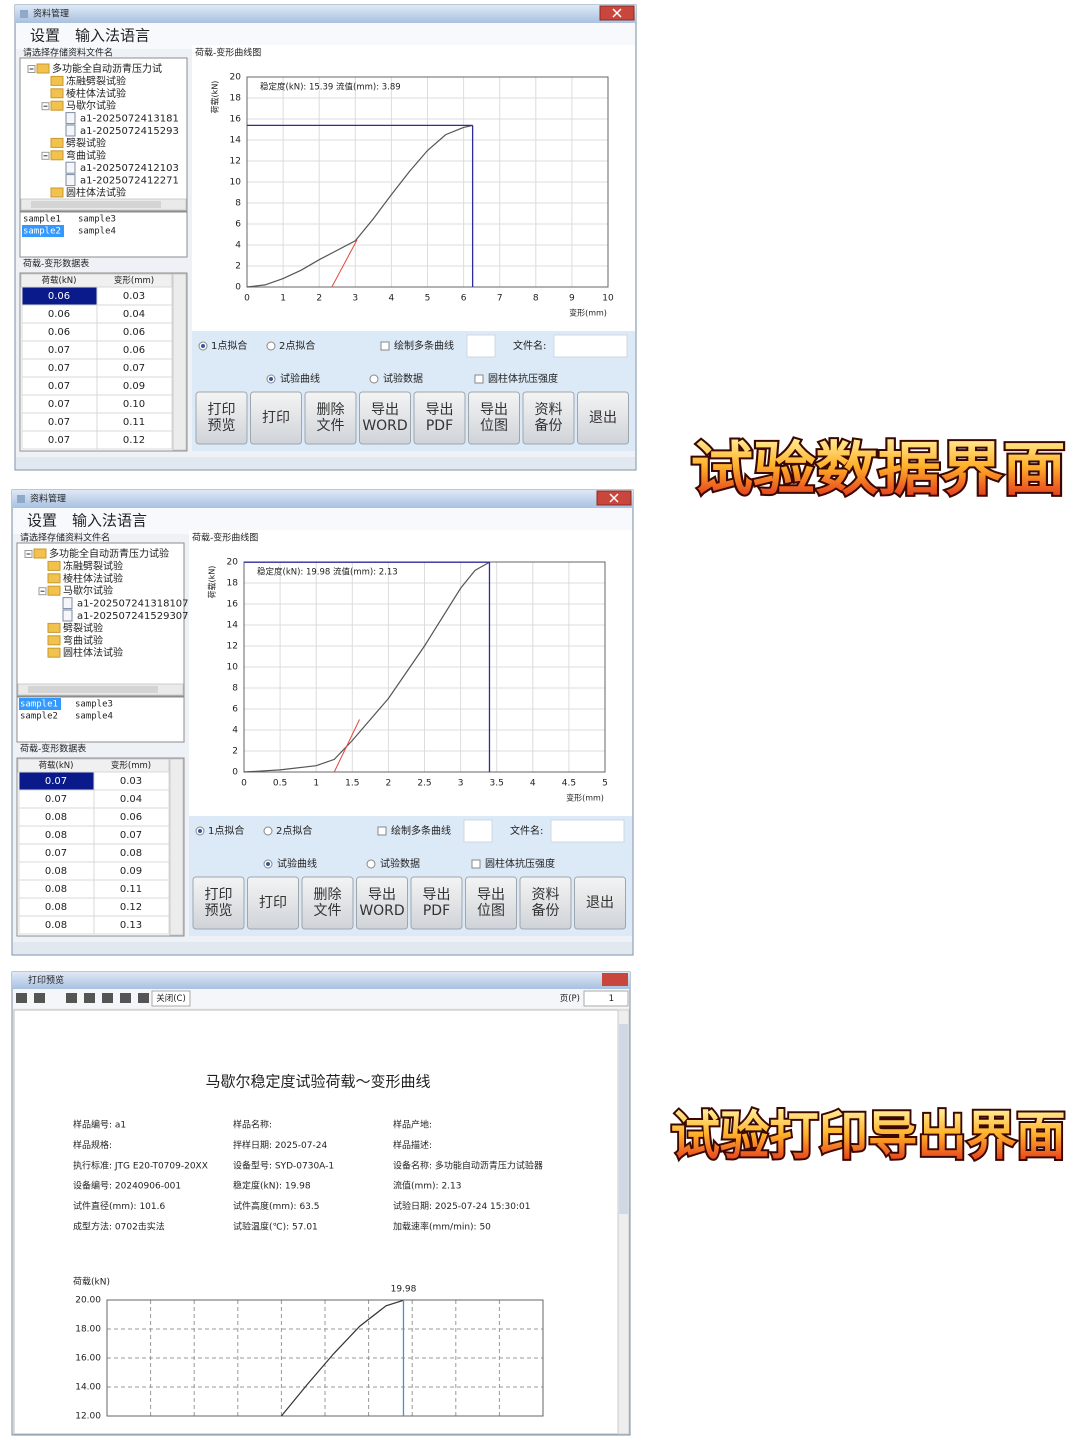 The image size is (1080, 1439). Describe the element at coordinates (48, 499) in the screenshot. I see `window-title: 资料管理` at that location.